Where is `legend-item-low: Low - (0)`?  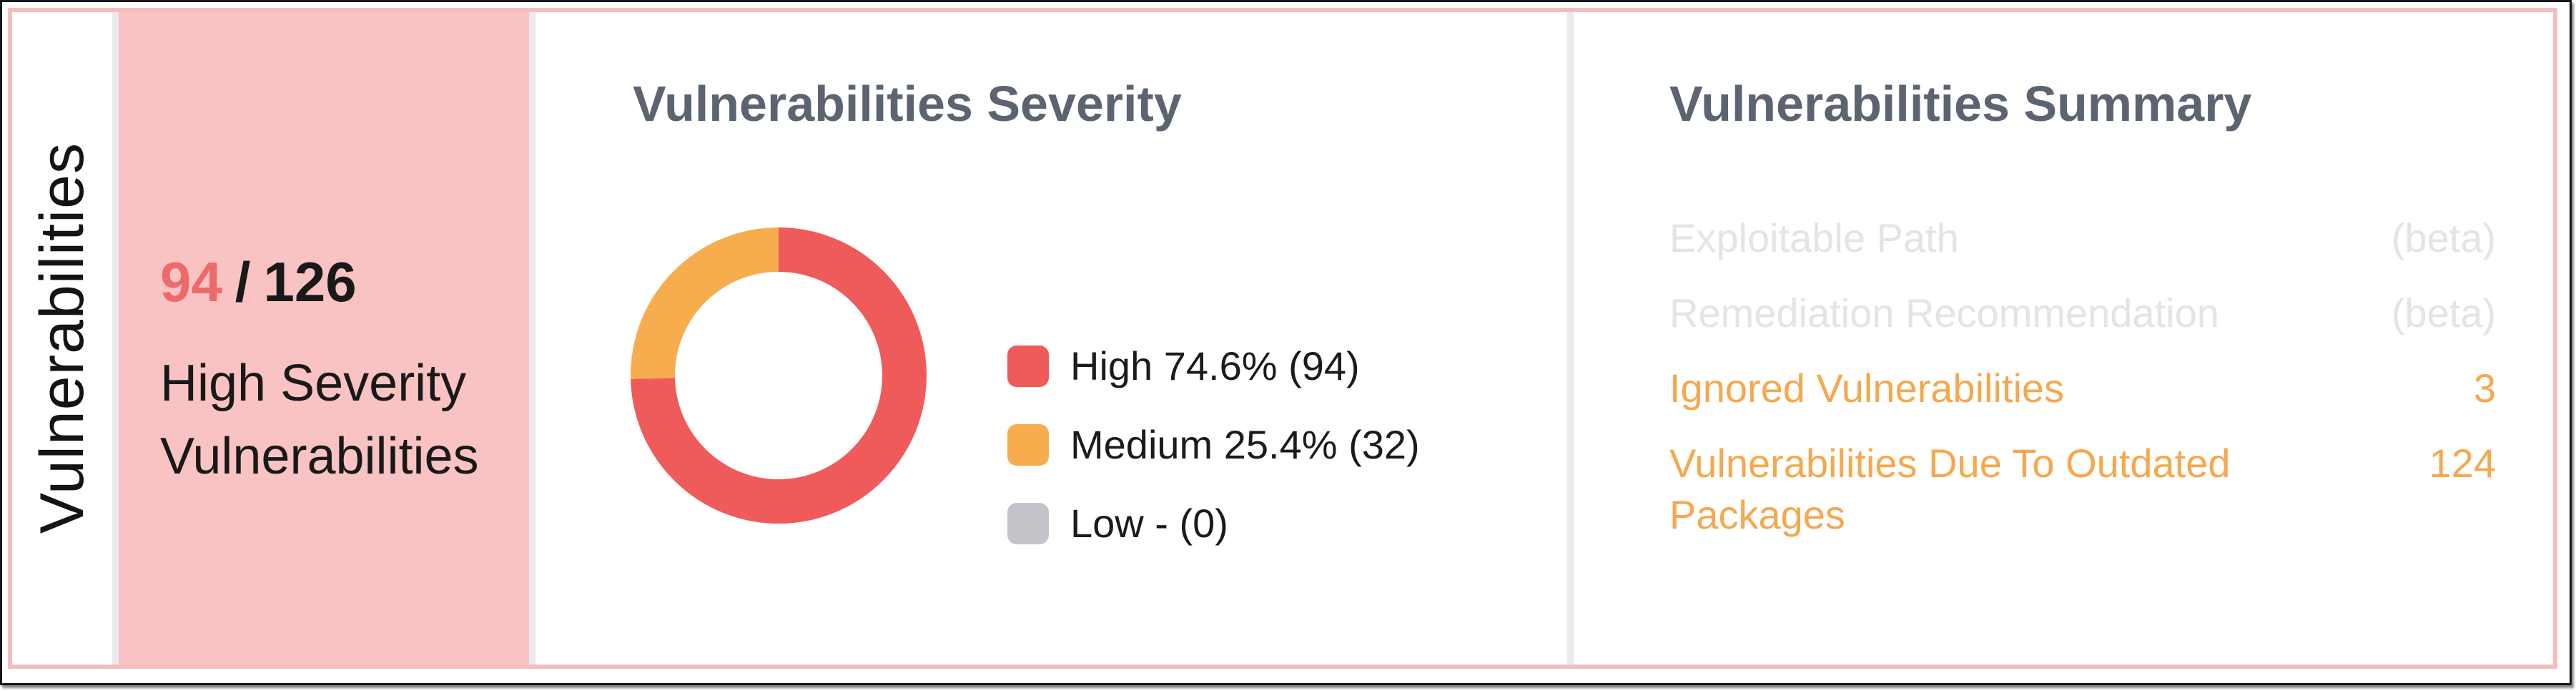 legend-item-low: Low - (0) is located at coordinates (1213, 523).